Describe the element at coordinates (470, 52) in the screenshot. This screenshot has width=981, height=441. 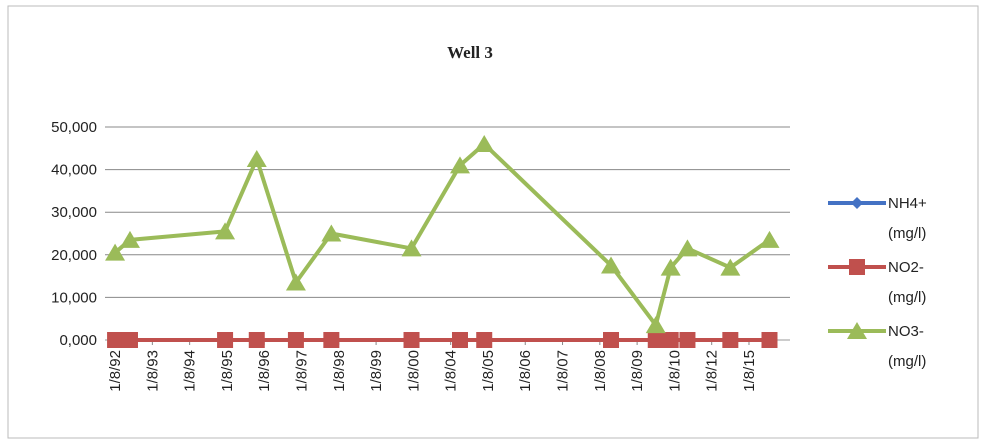
I see `chart-title: Well 3` at that location.